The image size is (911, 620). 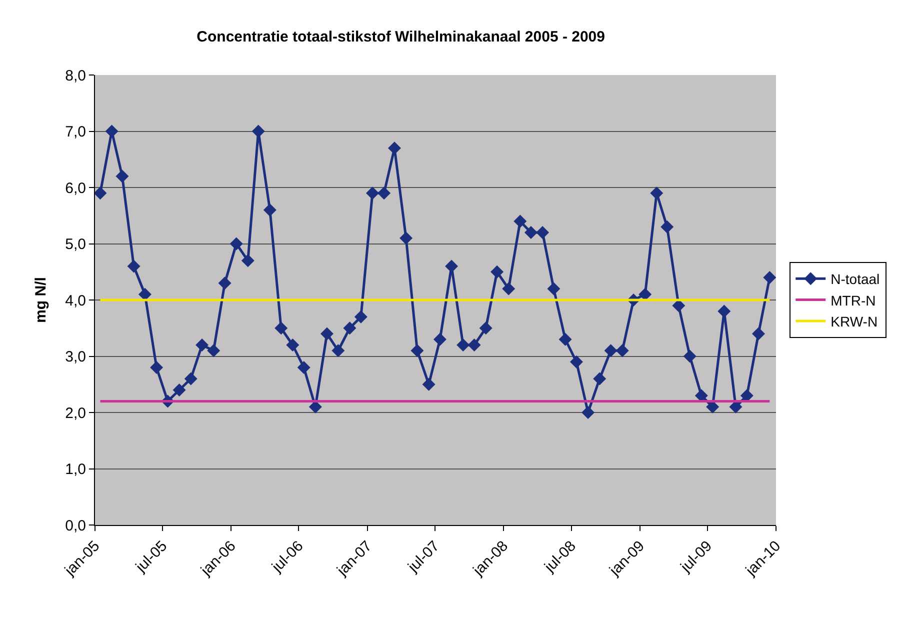 I want to click on y-axis-title: mg N/l, so click(x=41, y=300).